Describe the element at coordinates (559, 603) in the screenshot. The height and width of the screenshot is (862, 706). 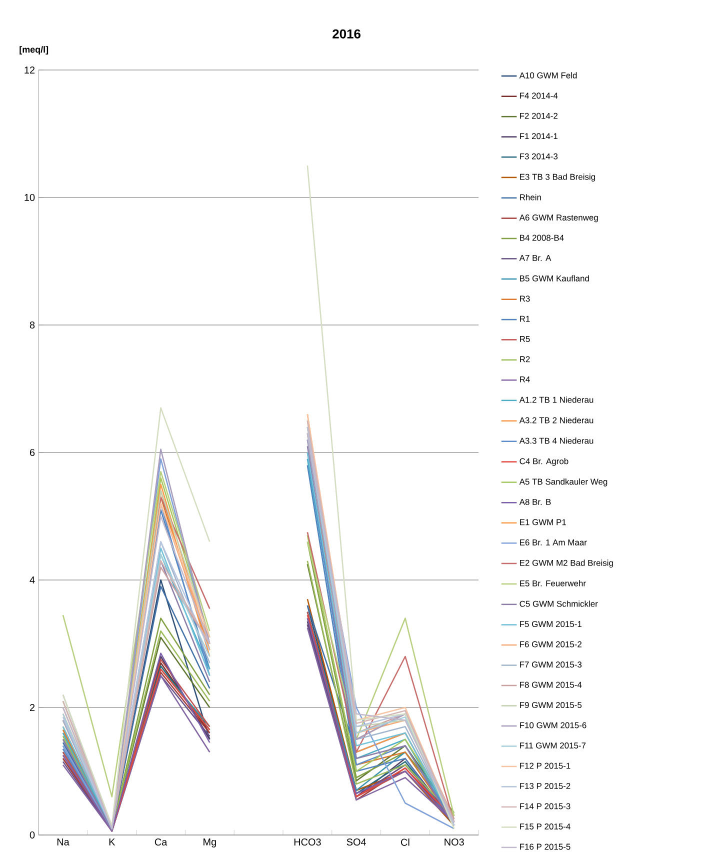
I see `legend-label: C5 GWM Schmickler` at that location.